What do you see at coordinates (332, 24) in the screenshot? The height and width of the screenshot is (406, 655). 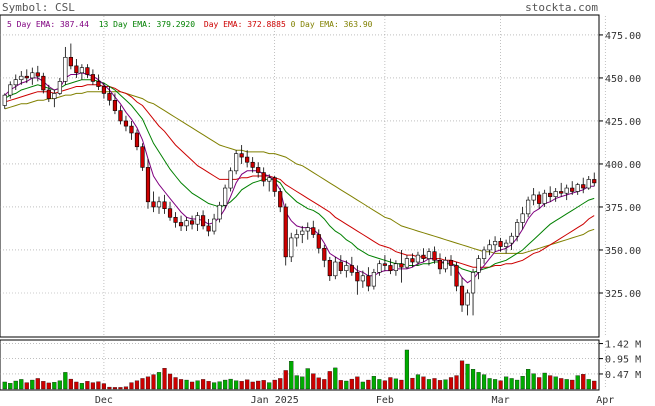 I see `legend-ema-long: 0 Day EMA: 363.90` at bounding box center [332, 24].